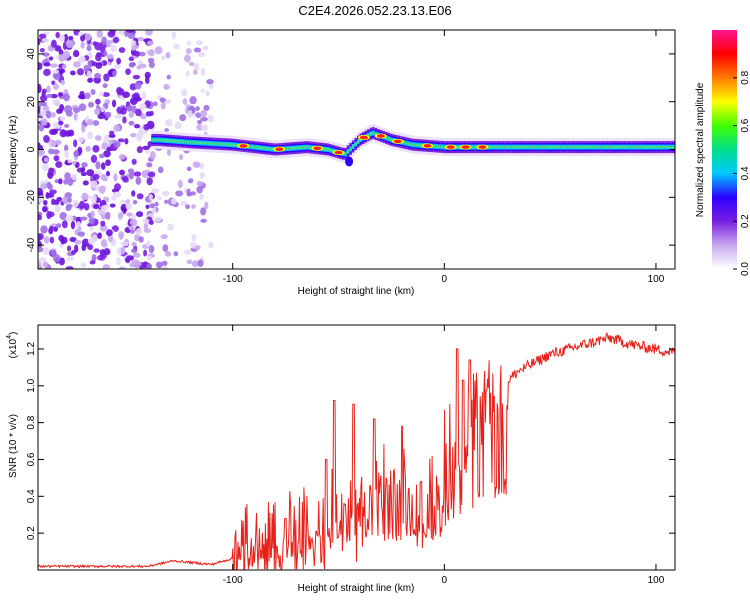  I want to click on hot-spot-core, so click(317, 148).